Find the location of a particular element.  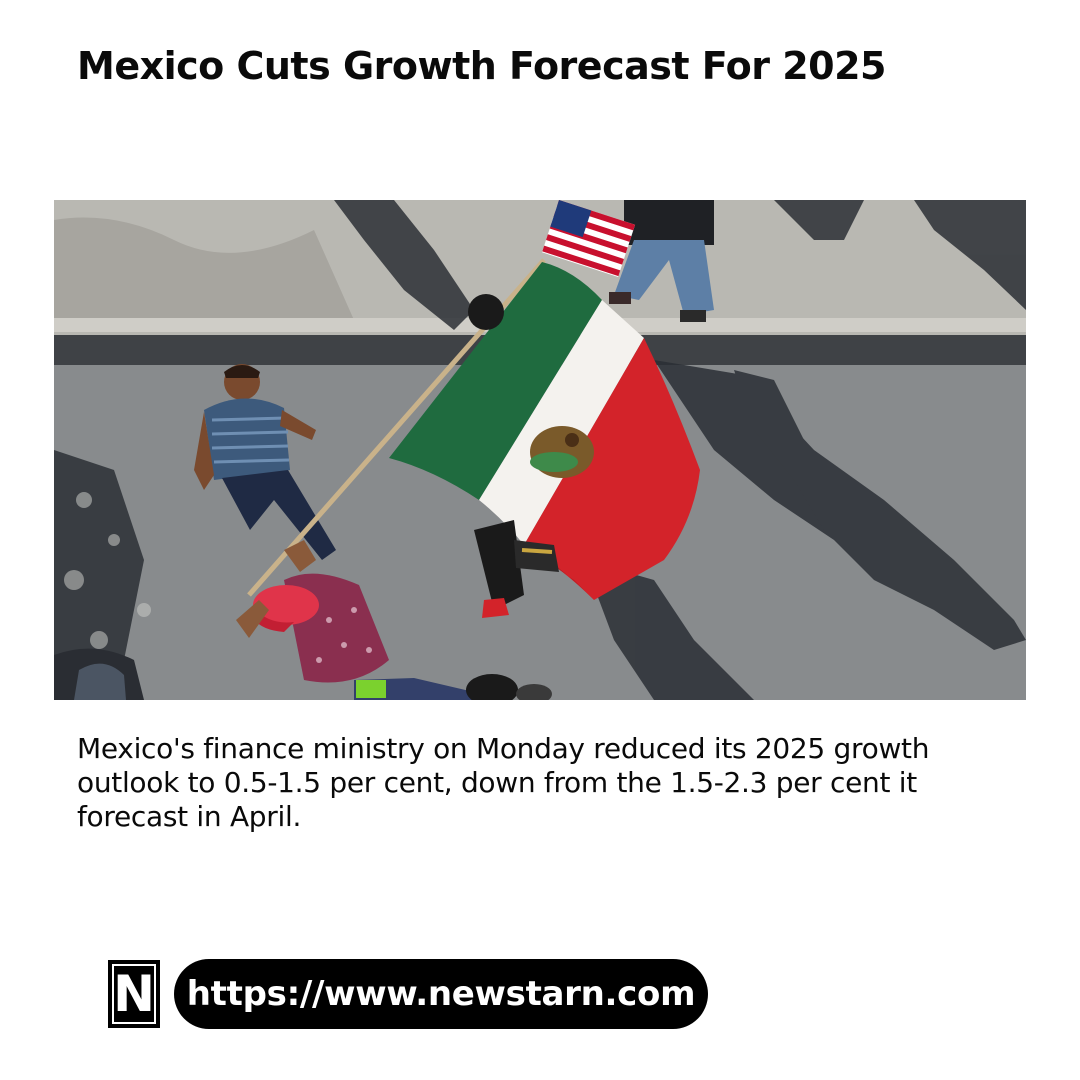

walker-top is located at coordinates (661, 261).